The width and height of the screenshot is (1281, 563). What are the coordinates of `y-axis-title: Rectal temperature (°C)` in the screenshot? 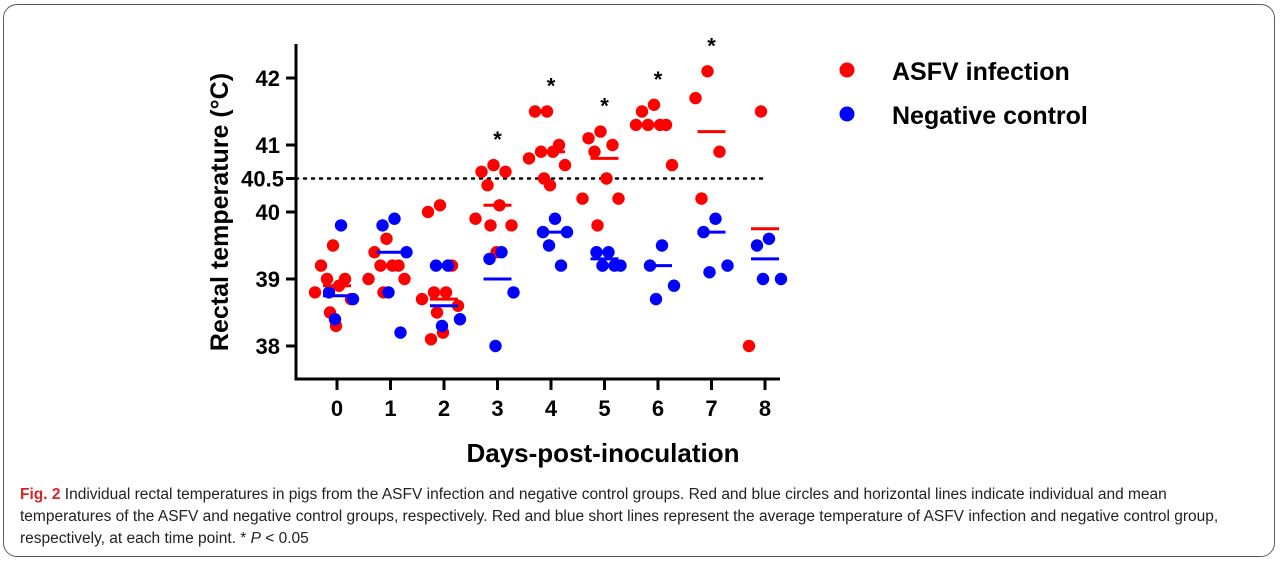 It's located at (220, 212).